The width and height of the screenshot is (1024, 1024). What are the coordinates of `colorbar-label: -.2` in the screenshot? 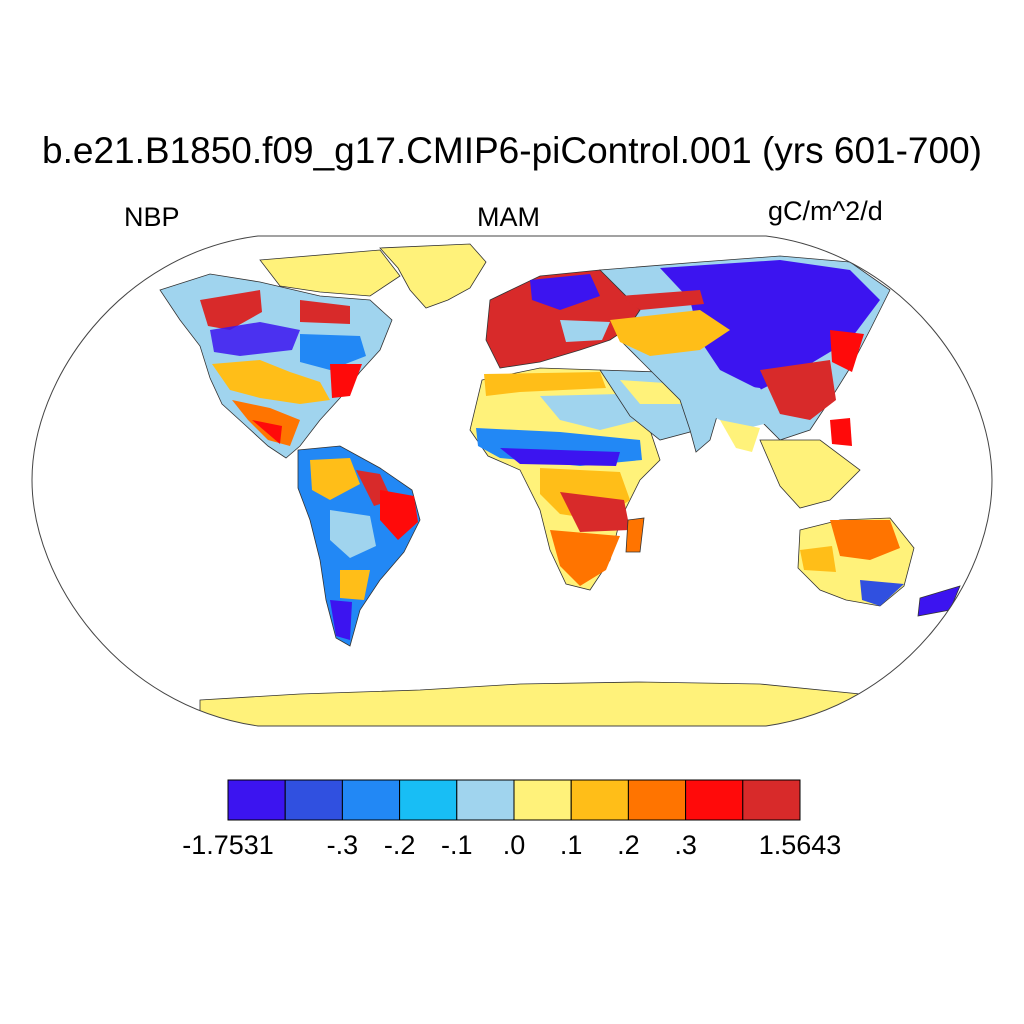 It's located at (399, 845).